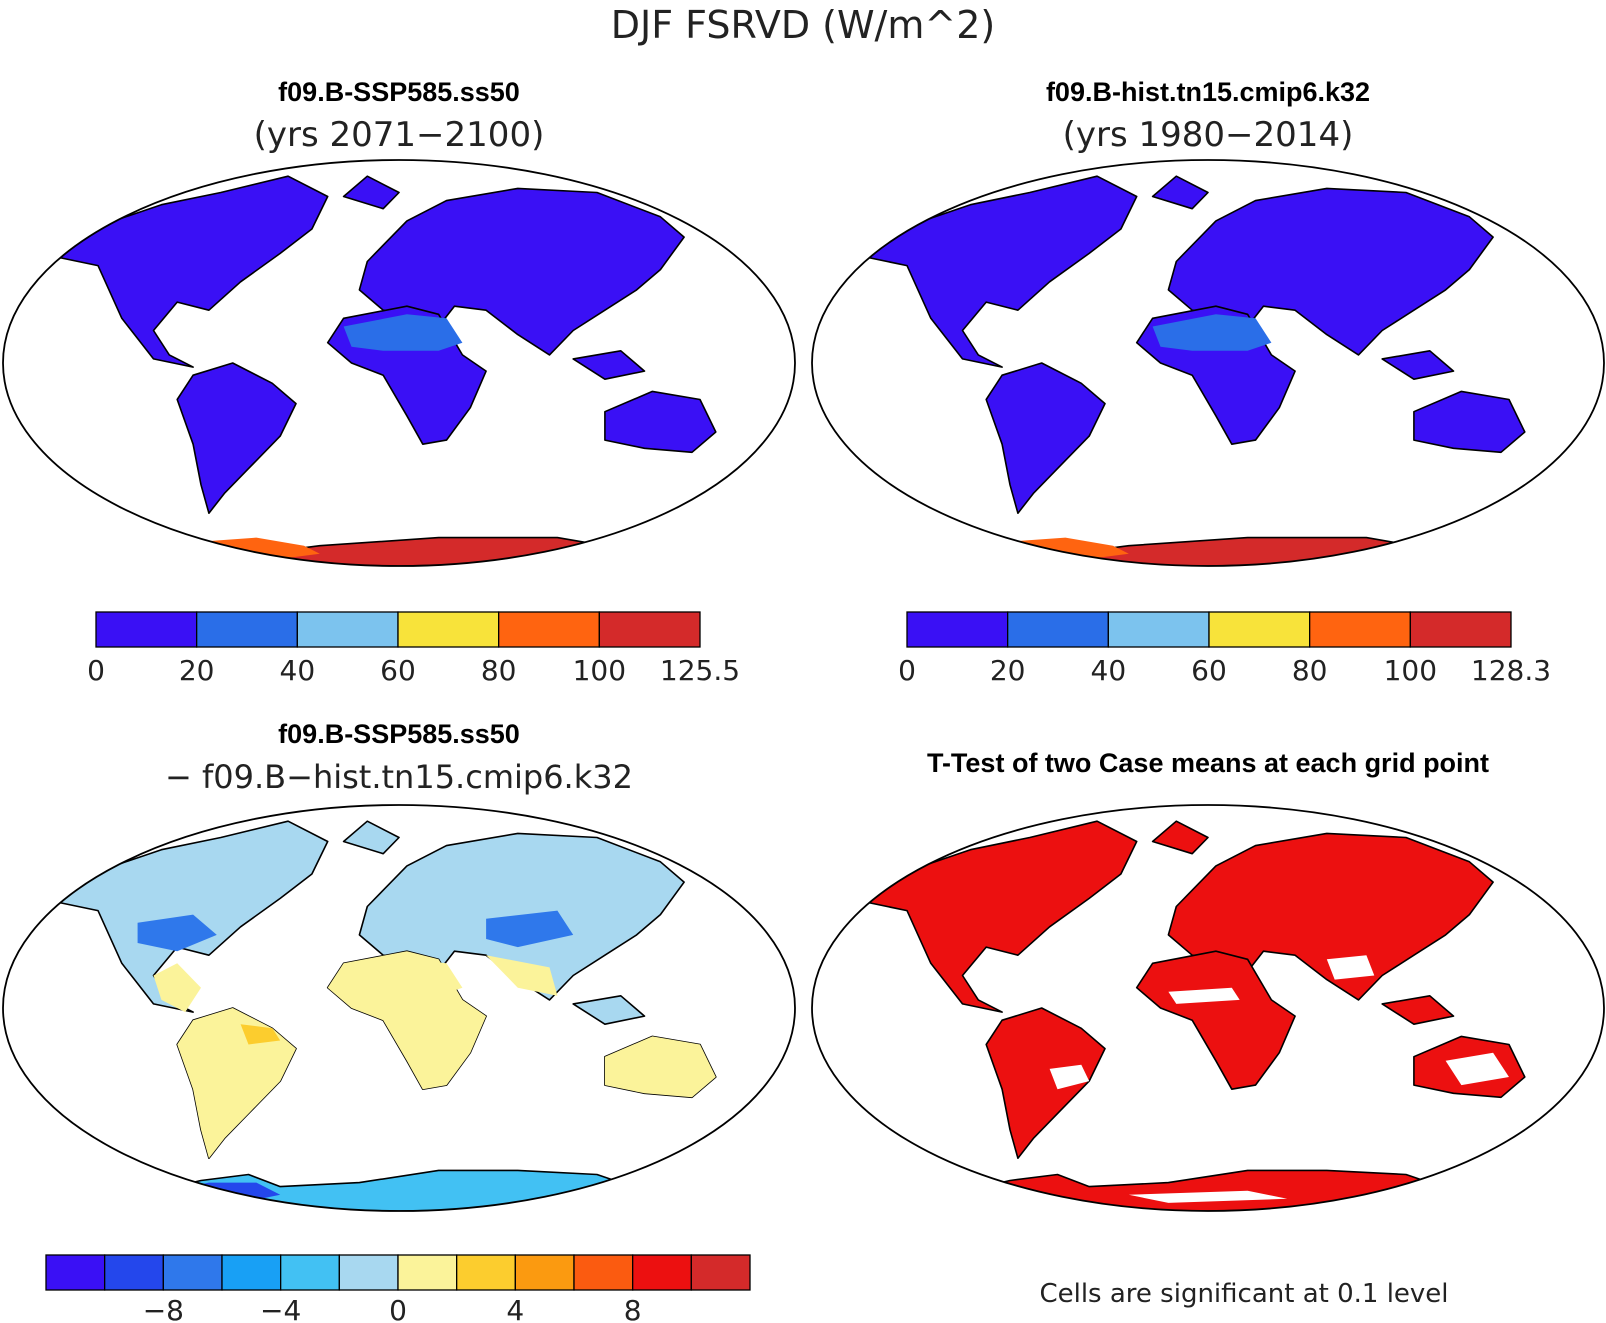 The image size is (1606, 1323). I want to click on colorbar-tick-label-3: 4, so click(515, 1308).